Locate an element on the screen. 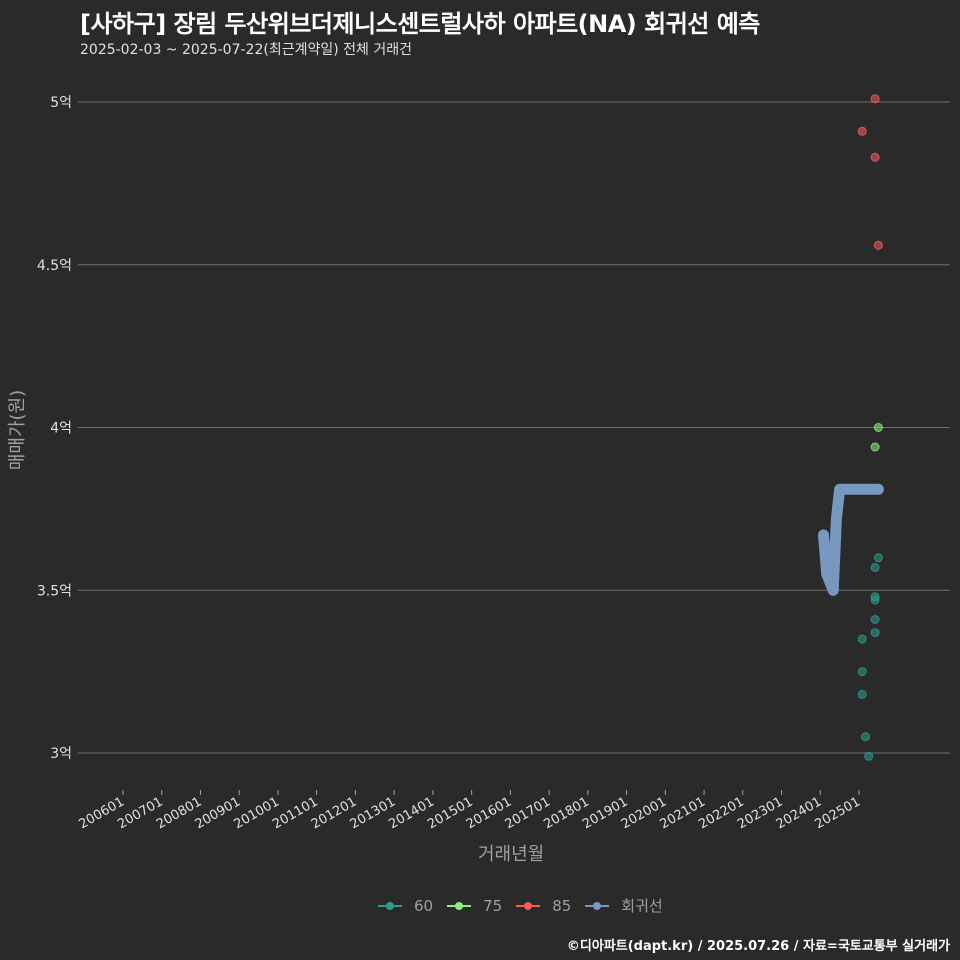 Image resolution: width=960 pixels, height=960 pixels. y-tick-label: 3억 is located at coordinates (61, 754).